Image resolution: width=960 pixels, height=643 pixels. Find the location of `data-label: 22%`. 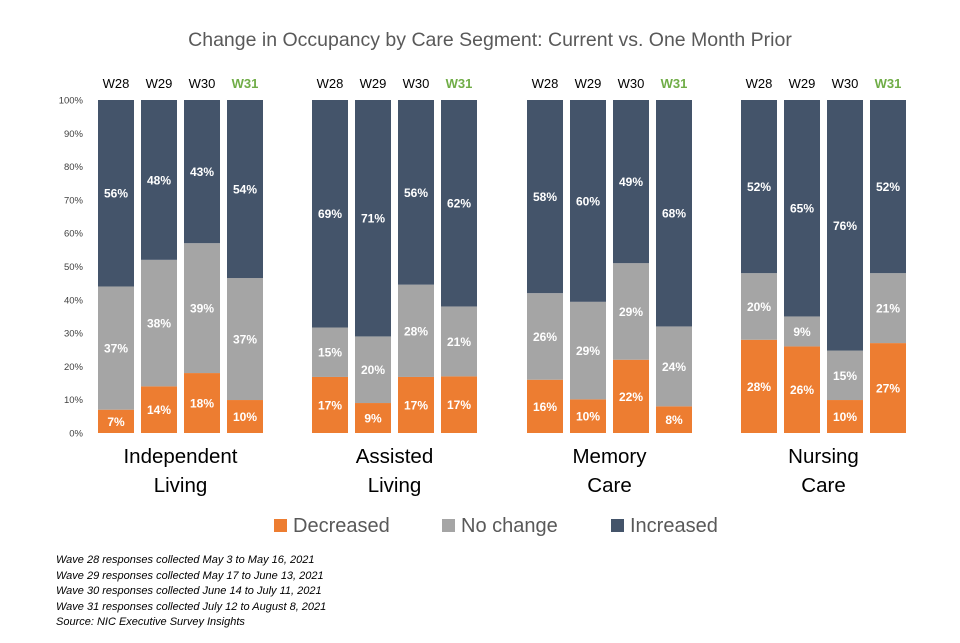

data-label: 22% is located at coordinates (631, 397).